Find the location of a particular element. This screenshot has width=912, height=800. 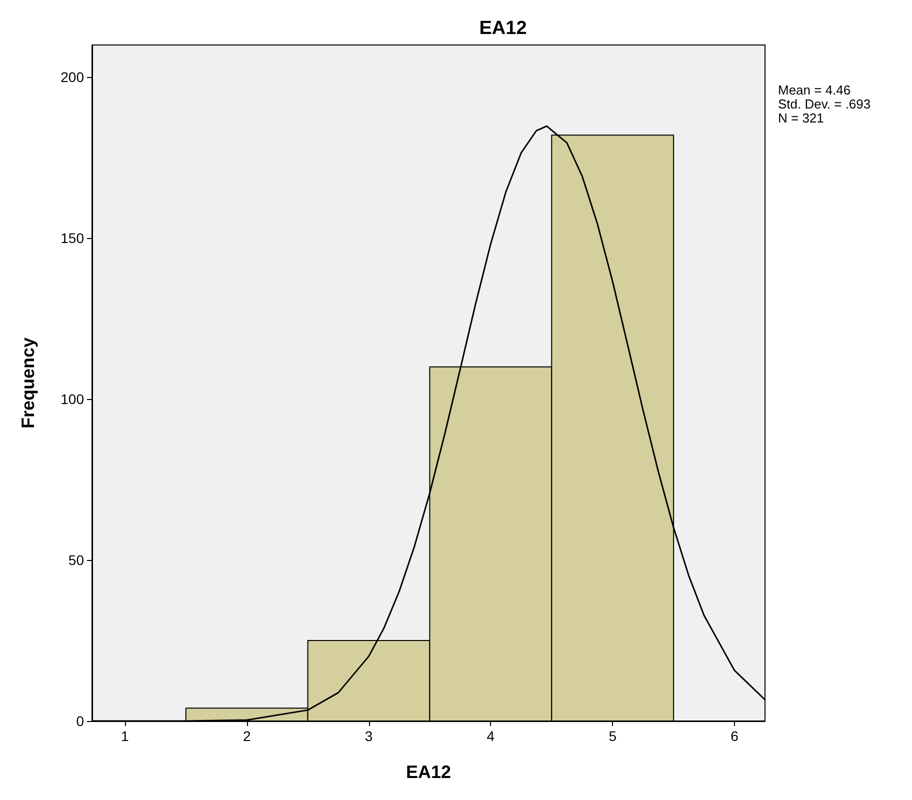

y-tick-label: 200 is located at coordinates (72, 77).